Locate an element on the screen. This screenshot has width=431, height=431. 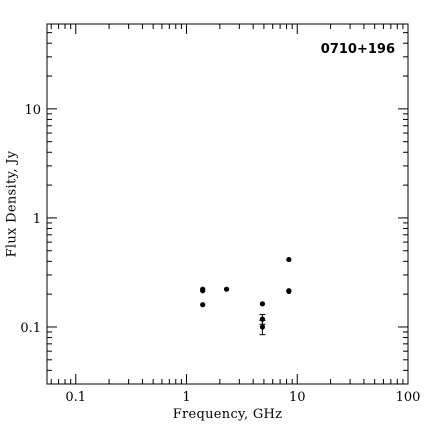
y-tick-label: 0.1 is located at coordinates (30, 328).